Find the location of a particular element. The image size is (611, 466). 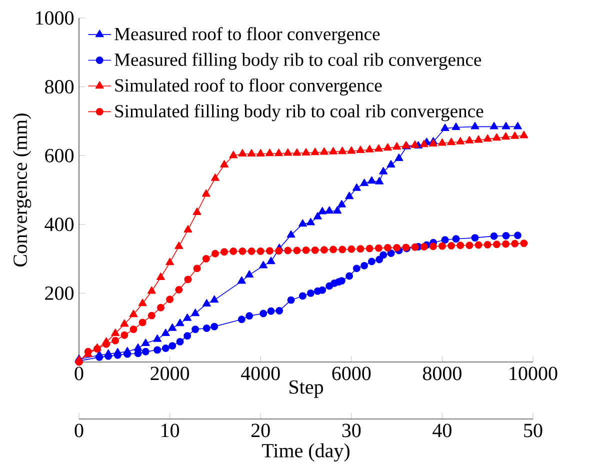

x-tick-label: 0 is located at coordinates (79, 373).